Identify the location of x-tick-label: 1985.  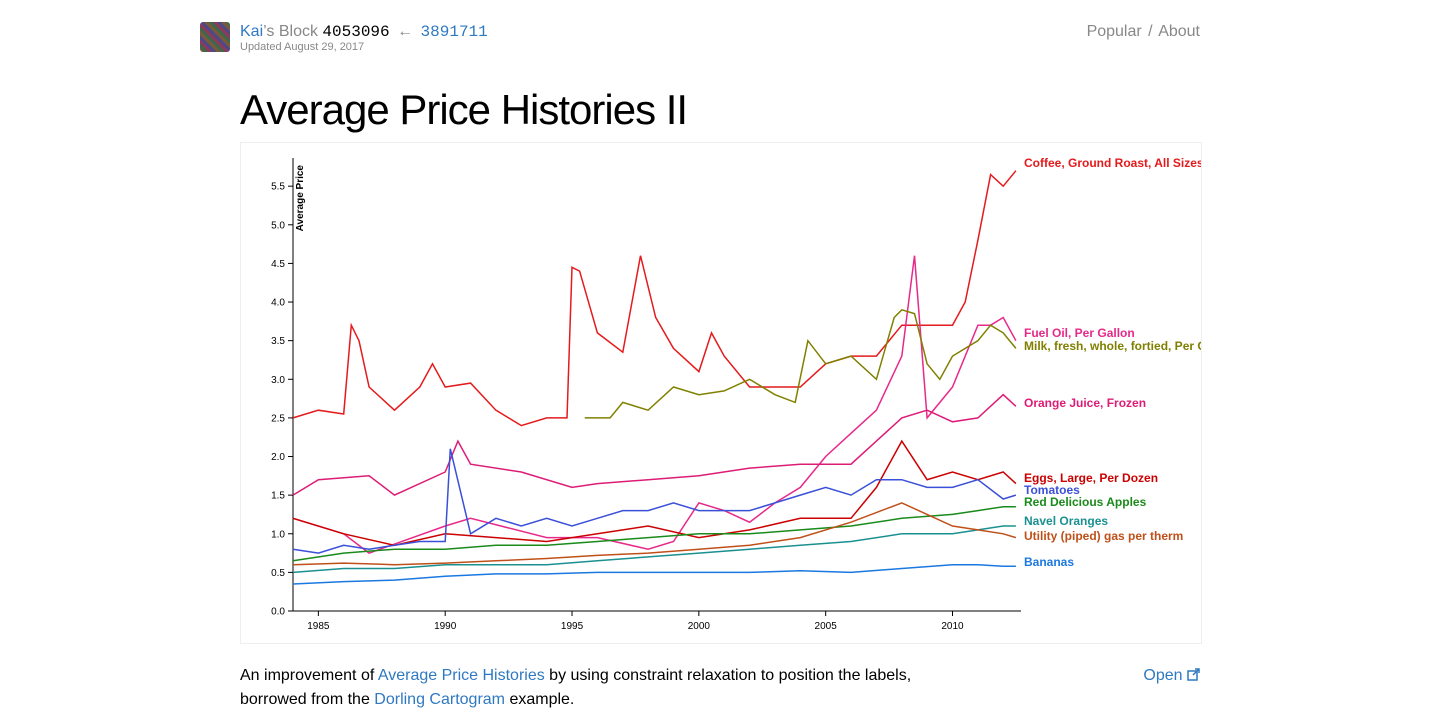
(318, 626).